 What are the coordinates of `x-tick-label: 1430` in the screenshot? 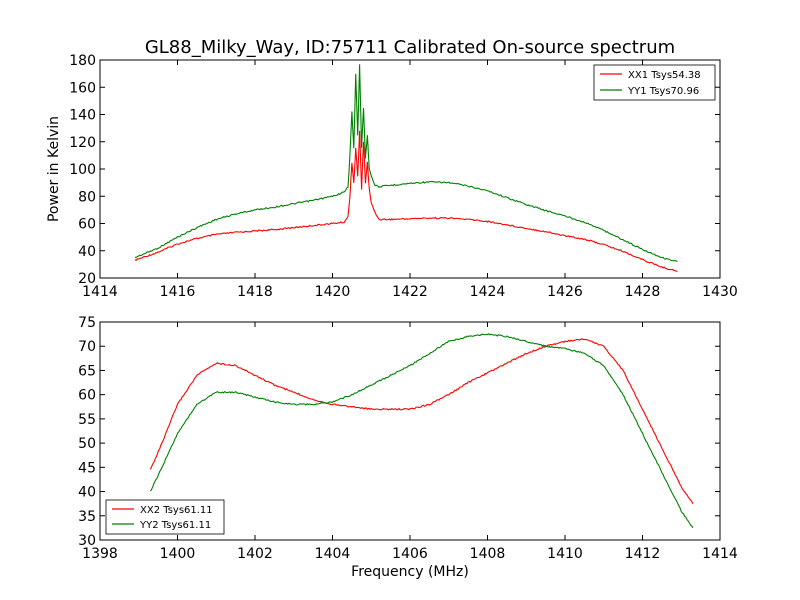 It's located at (720, 292).